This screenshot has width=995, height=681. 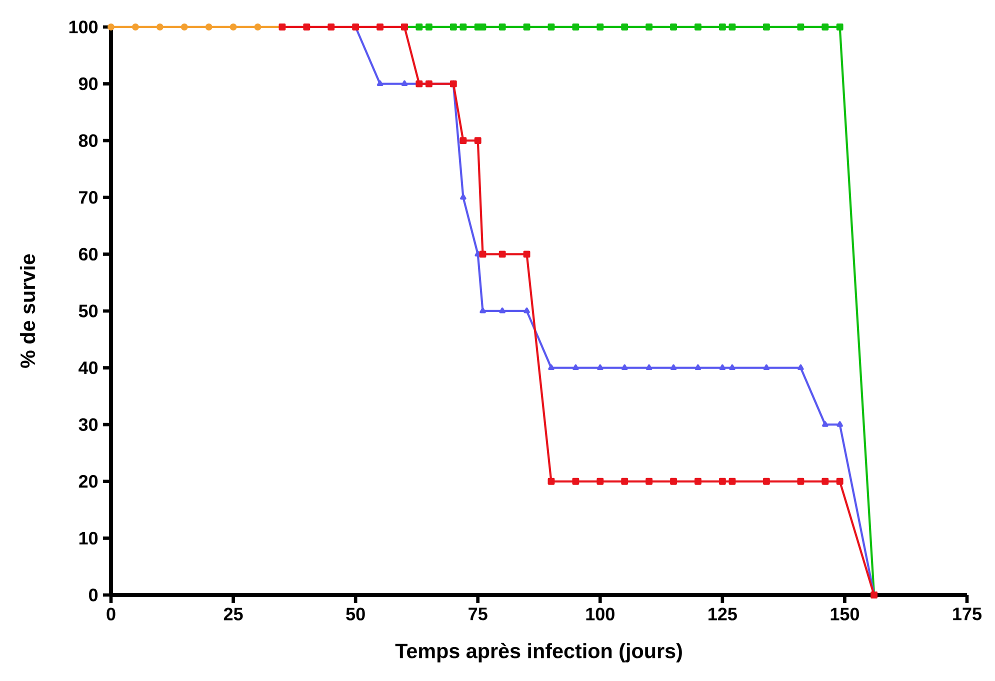 What do you see at coordinates (88, 83) in the screenshot?
I see `y-tick-label: 90` at bounding box center [88, 83].